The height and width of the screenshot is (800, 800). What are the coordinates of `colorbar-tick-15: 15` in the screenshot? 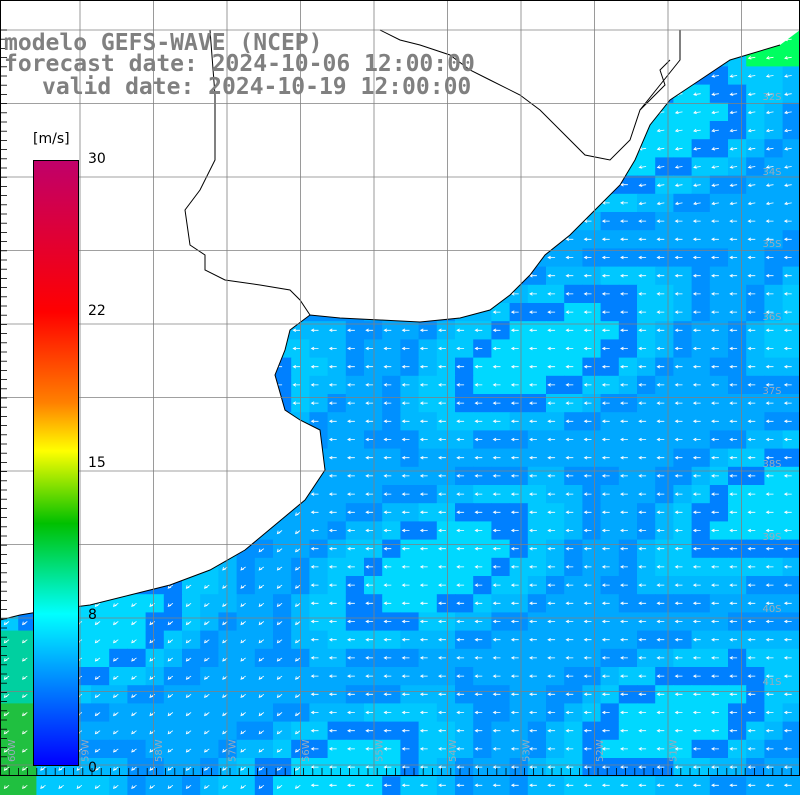 It's located at (97, 463).